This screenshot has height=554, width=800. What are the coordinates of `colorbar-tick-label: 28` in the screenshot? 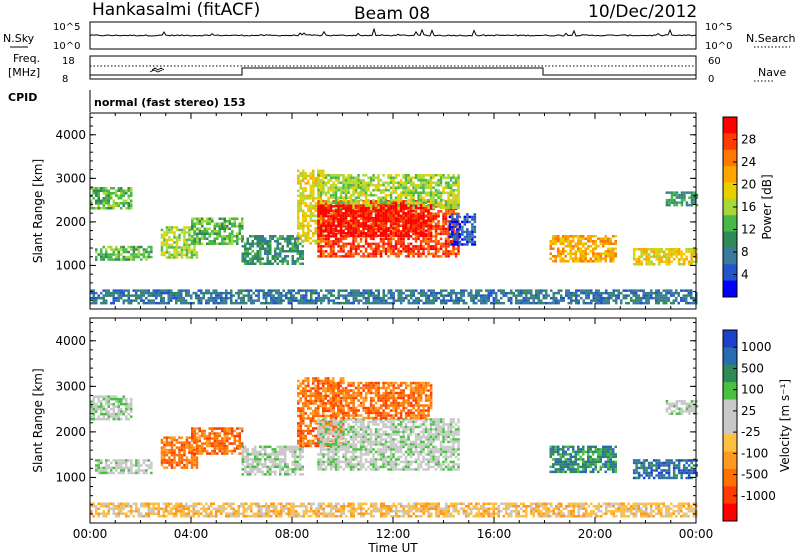 It's located at (748, 140).